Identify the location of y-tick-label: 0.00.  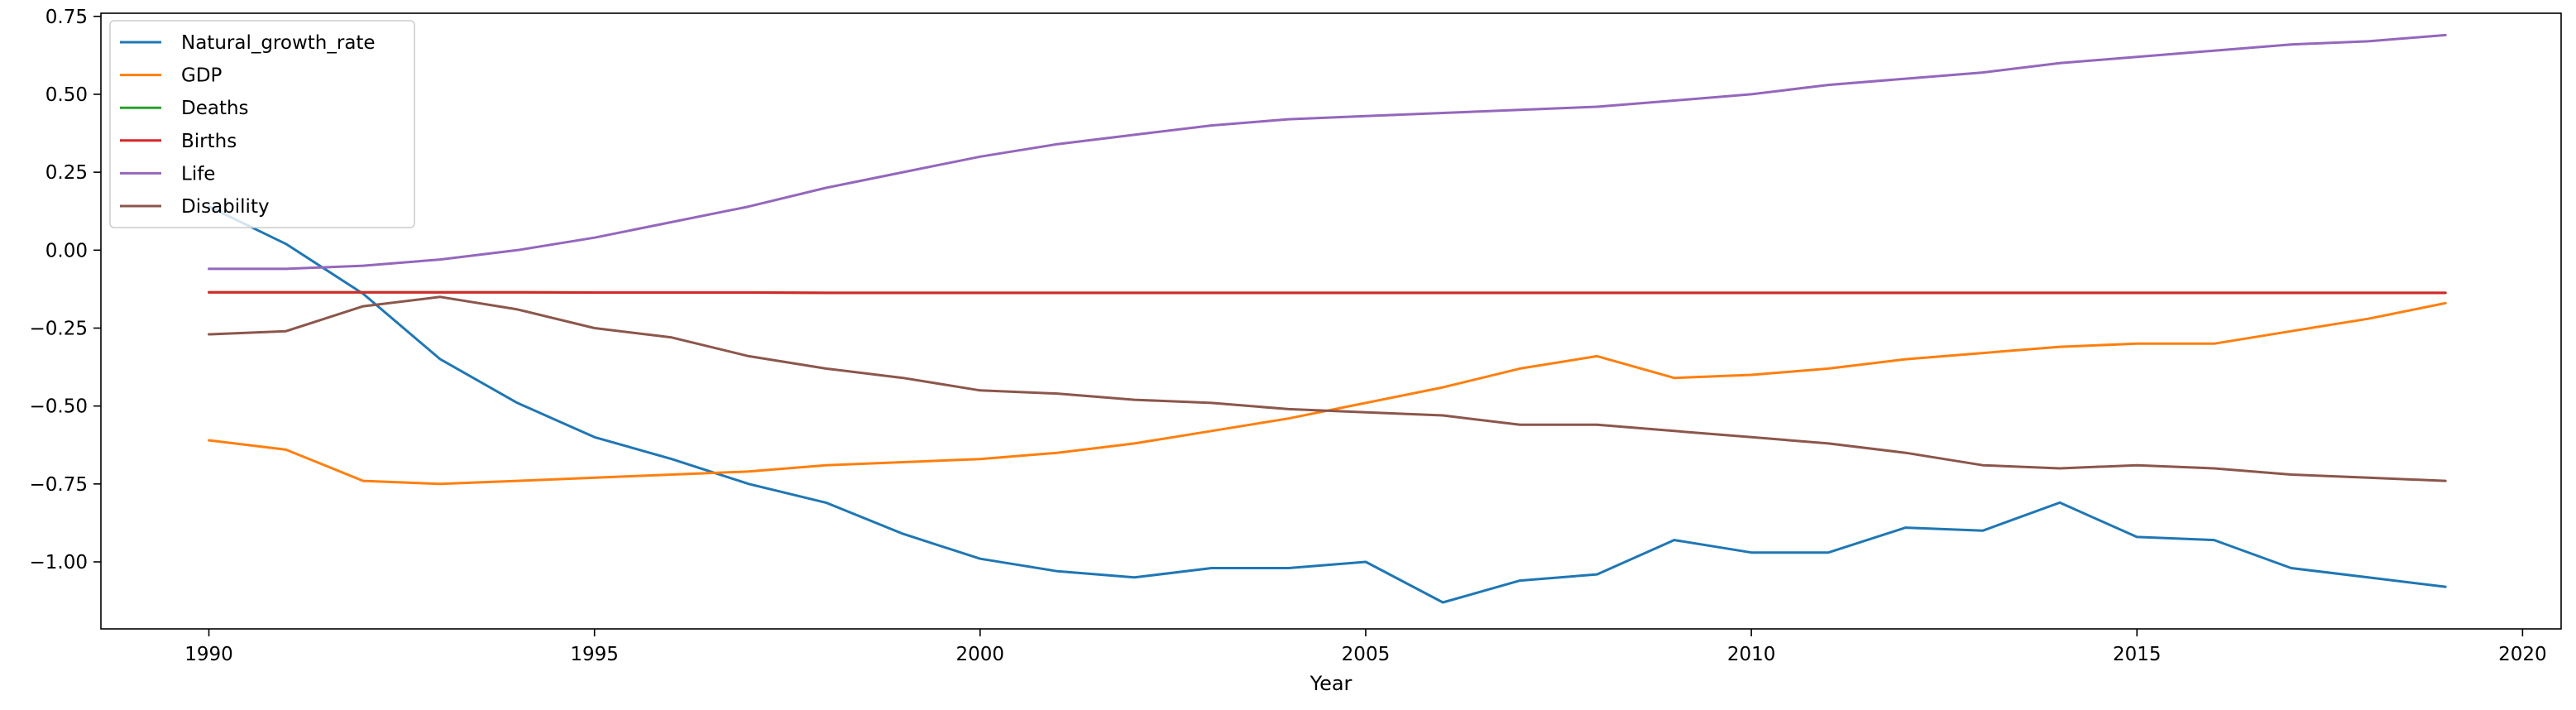
(66, 250).